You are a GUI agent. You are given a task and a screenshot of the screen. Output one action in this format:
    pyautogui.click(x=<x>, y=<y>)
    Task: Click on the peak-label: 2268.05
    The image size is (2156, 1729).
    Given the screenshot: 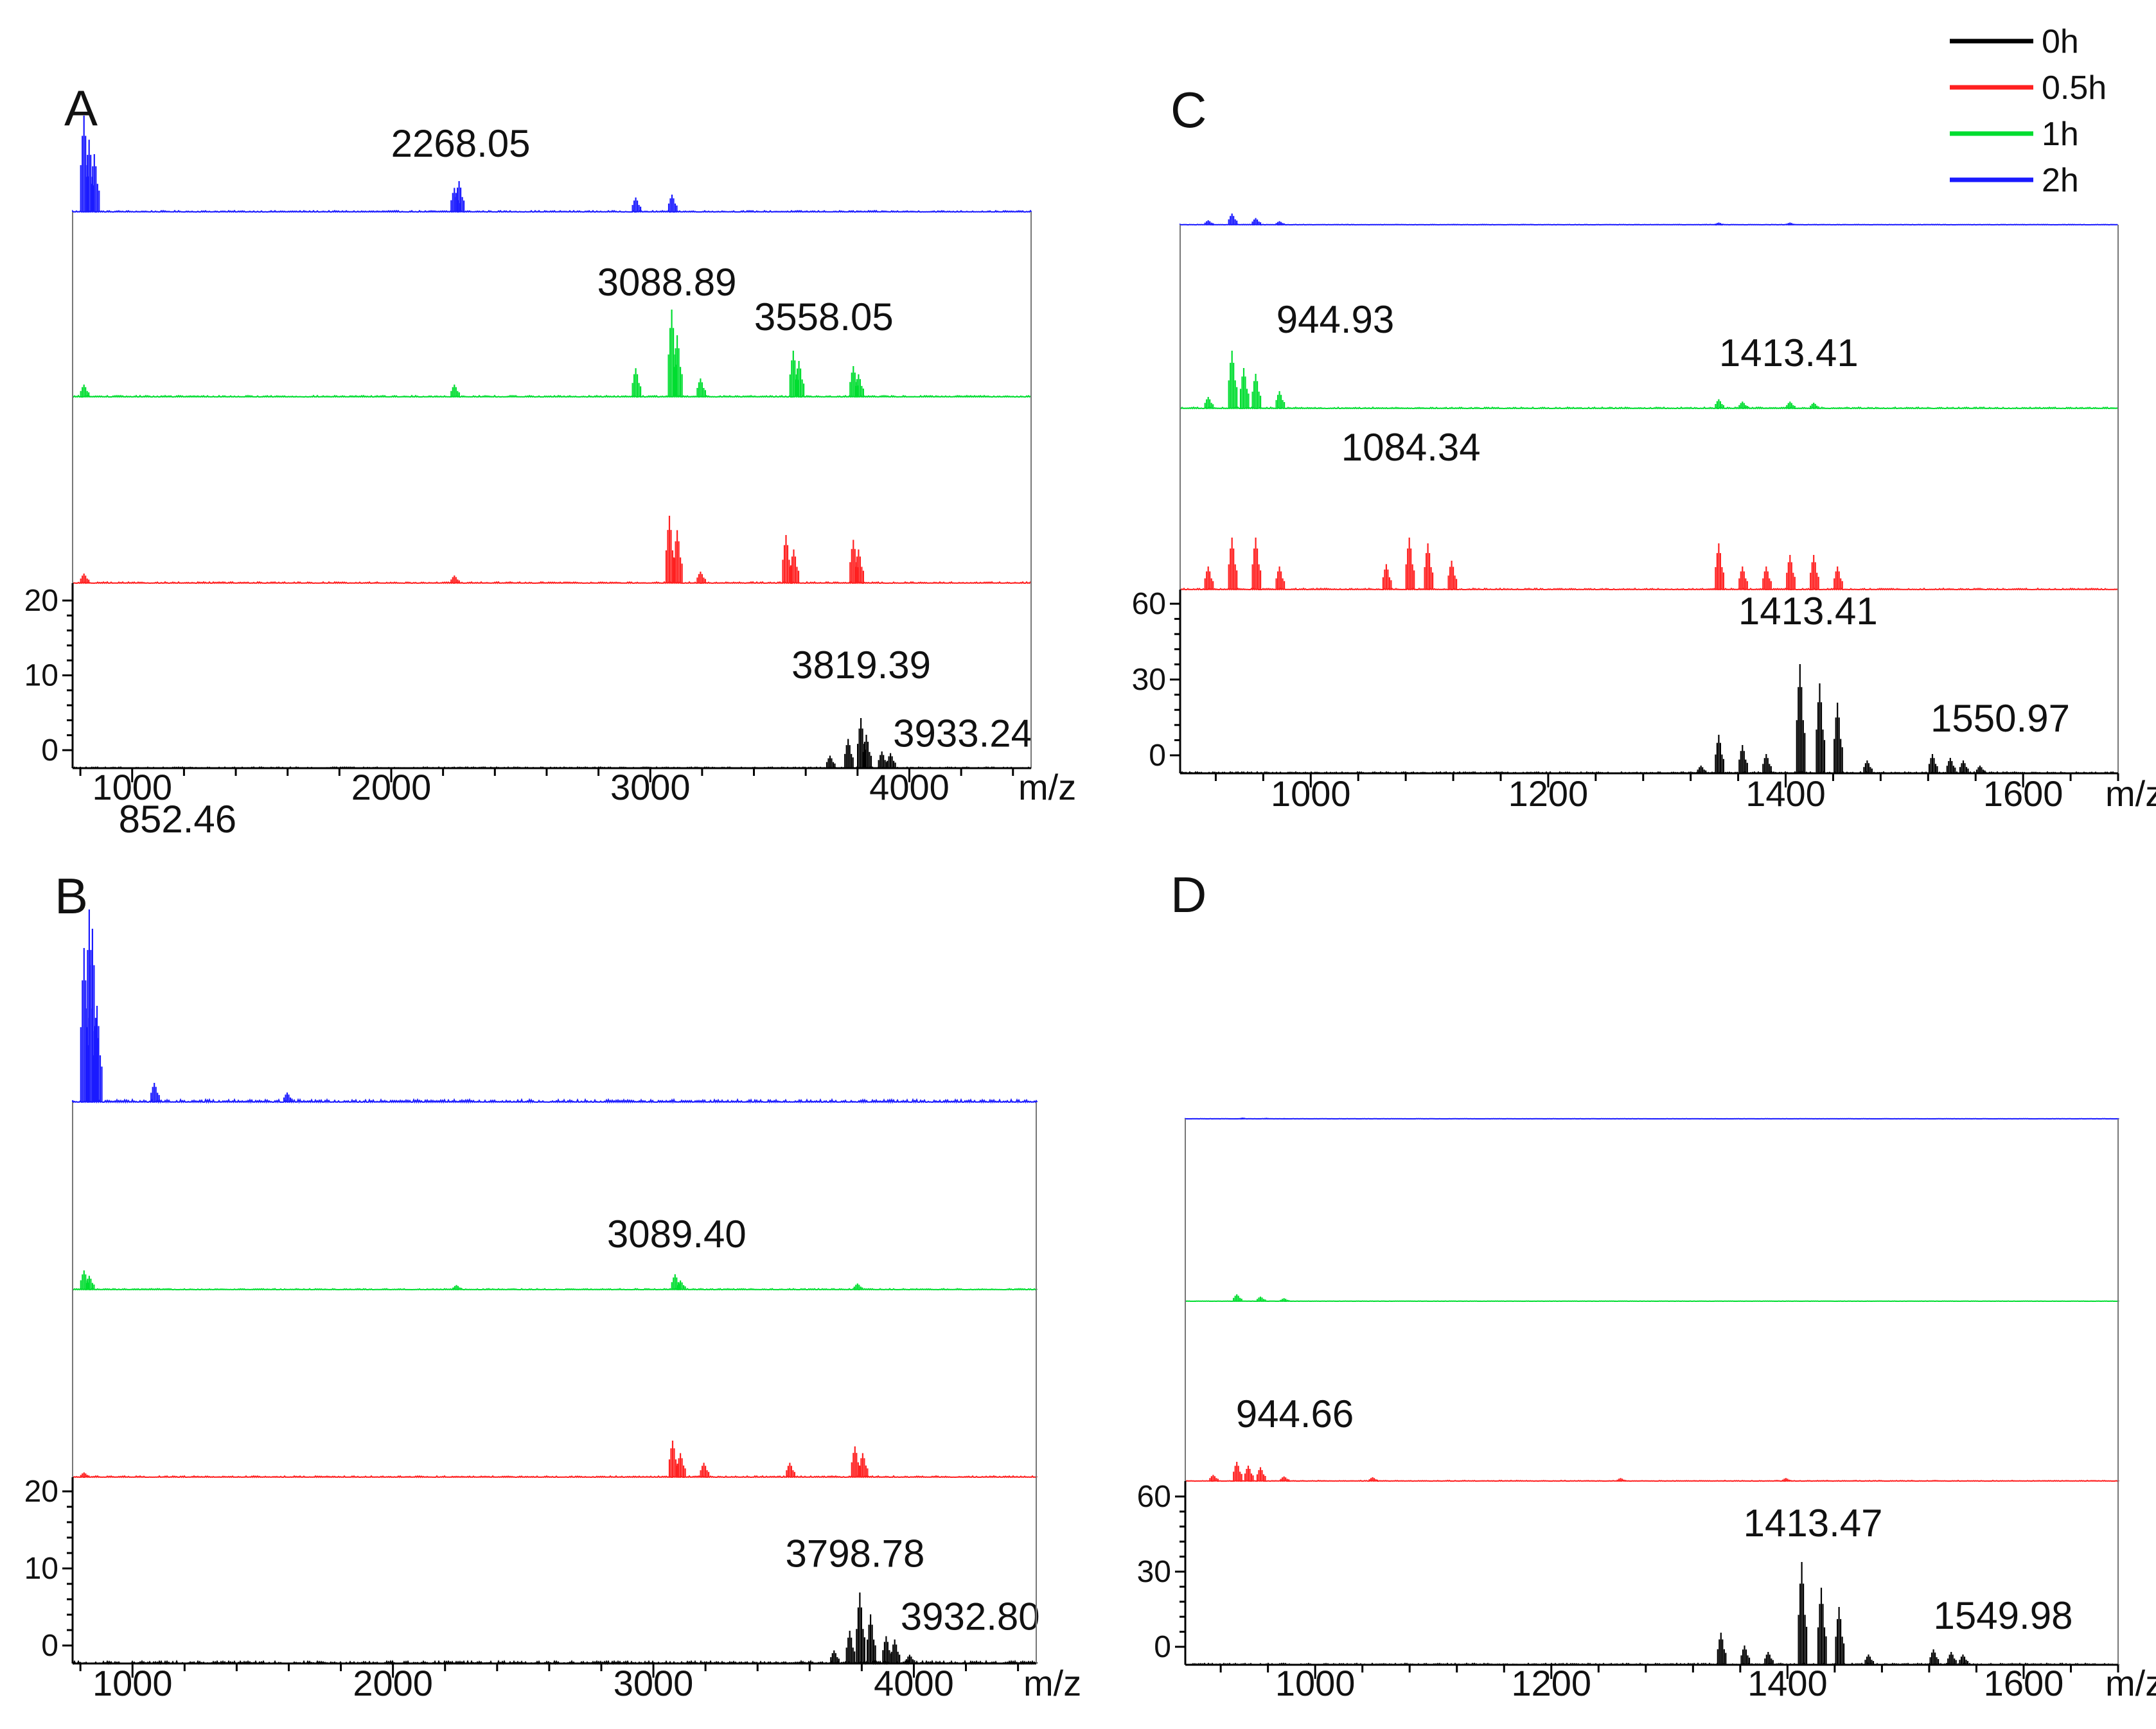 What is the action you would take?
    pyautogui.click(x=461, y=144)
    